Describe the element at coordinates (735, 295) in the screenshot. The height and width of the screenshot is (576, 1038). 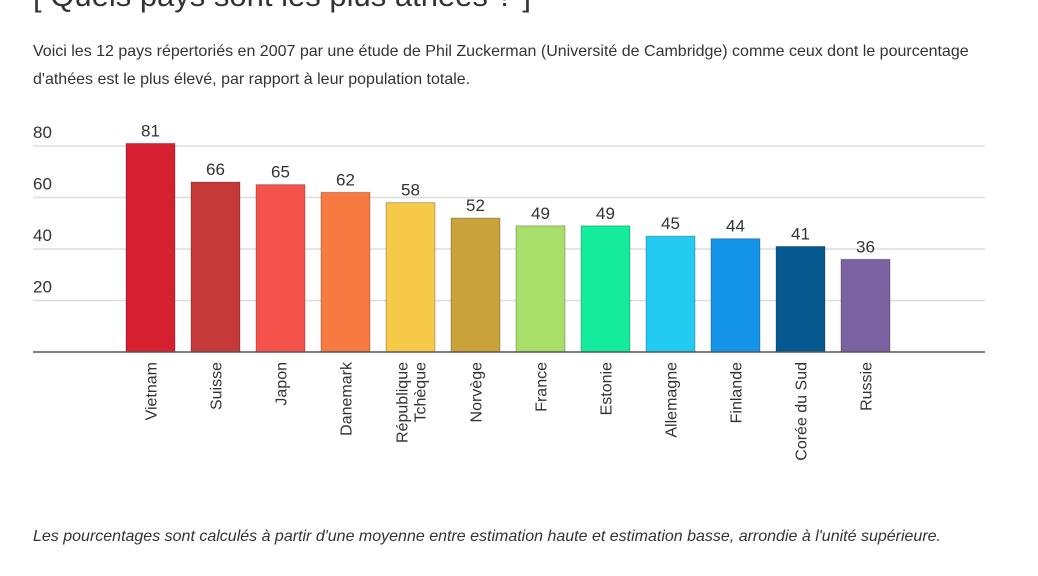
I see `bar-finlande` at that location.